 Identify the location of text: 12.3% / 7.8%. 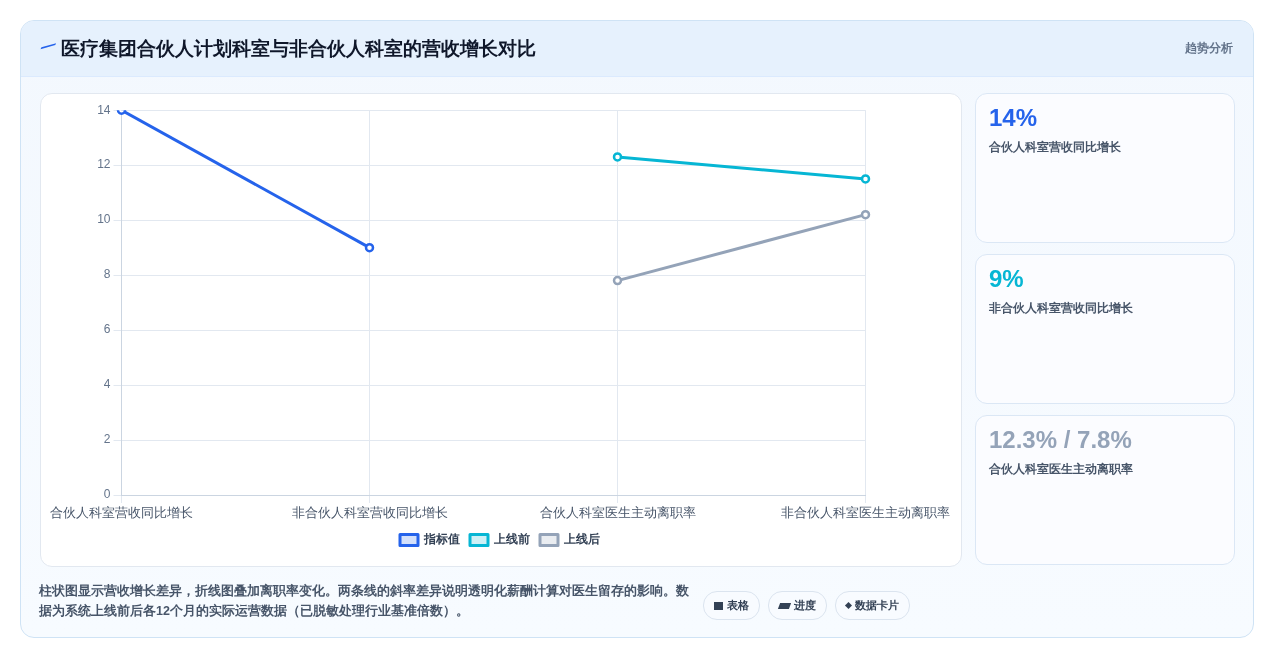
(1060, 440).